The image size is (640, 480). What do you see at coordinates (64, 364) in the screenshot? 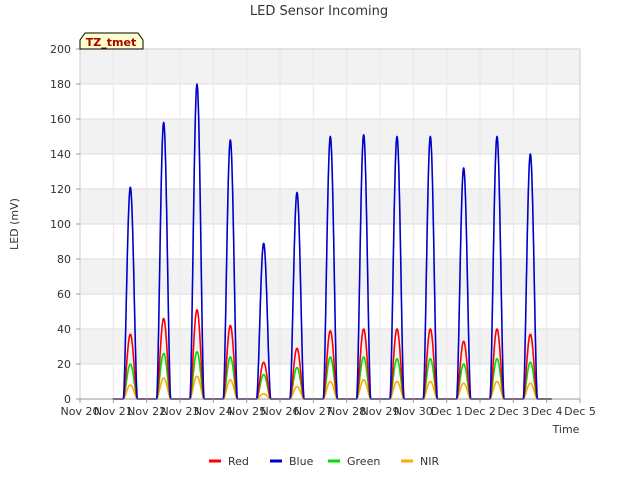
I see `y-tick-label: 20` at bounding box center [64, 364].